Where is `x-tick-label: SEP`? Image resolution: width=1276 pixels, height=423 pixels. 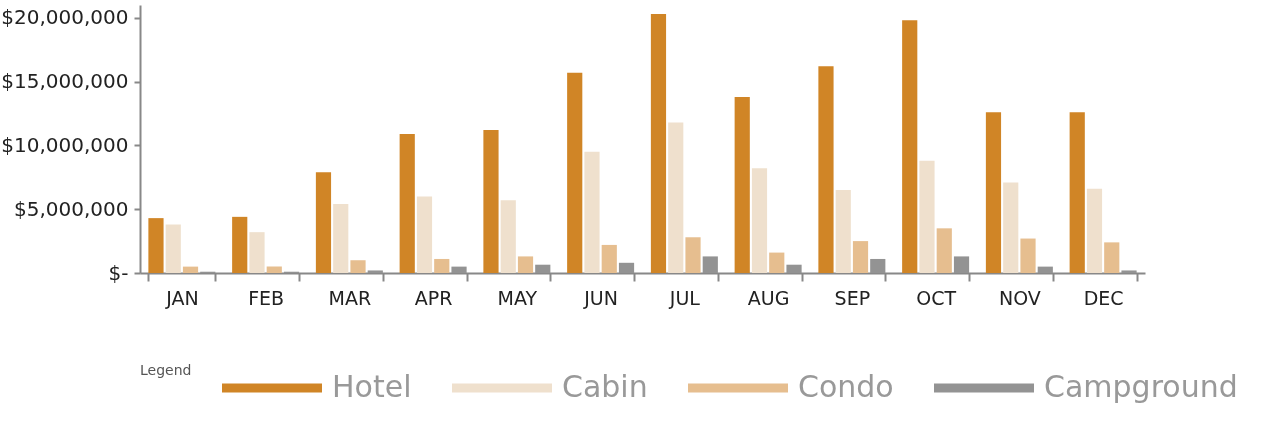 x-tick-label: SEP is located at coordinates (852, 297).